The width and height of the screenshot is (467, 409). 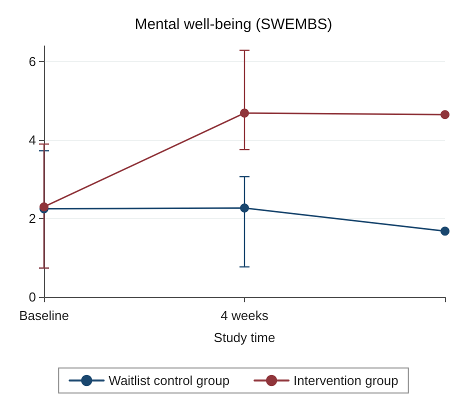 What do you see at coordinates (346, 380) in the screenshot?
I see `legend-label: Intervention group` at bounding box center [346, 380].